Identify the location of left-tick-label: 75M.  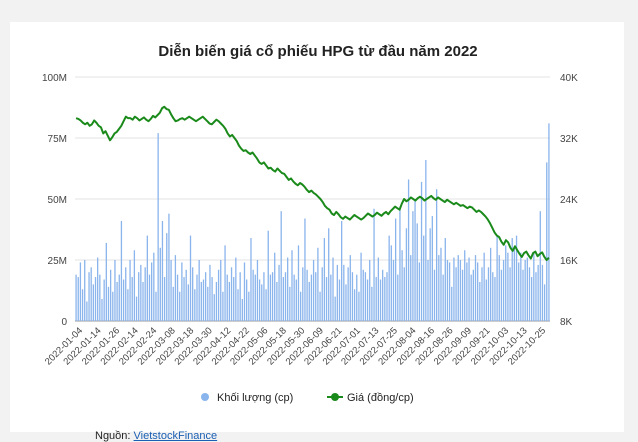
(57, 139).